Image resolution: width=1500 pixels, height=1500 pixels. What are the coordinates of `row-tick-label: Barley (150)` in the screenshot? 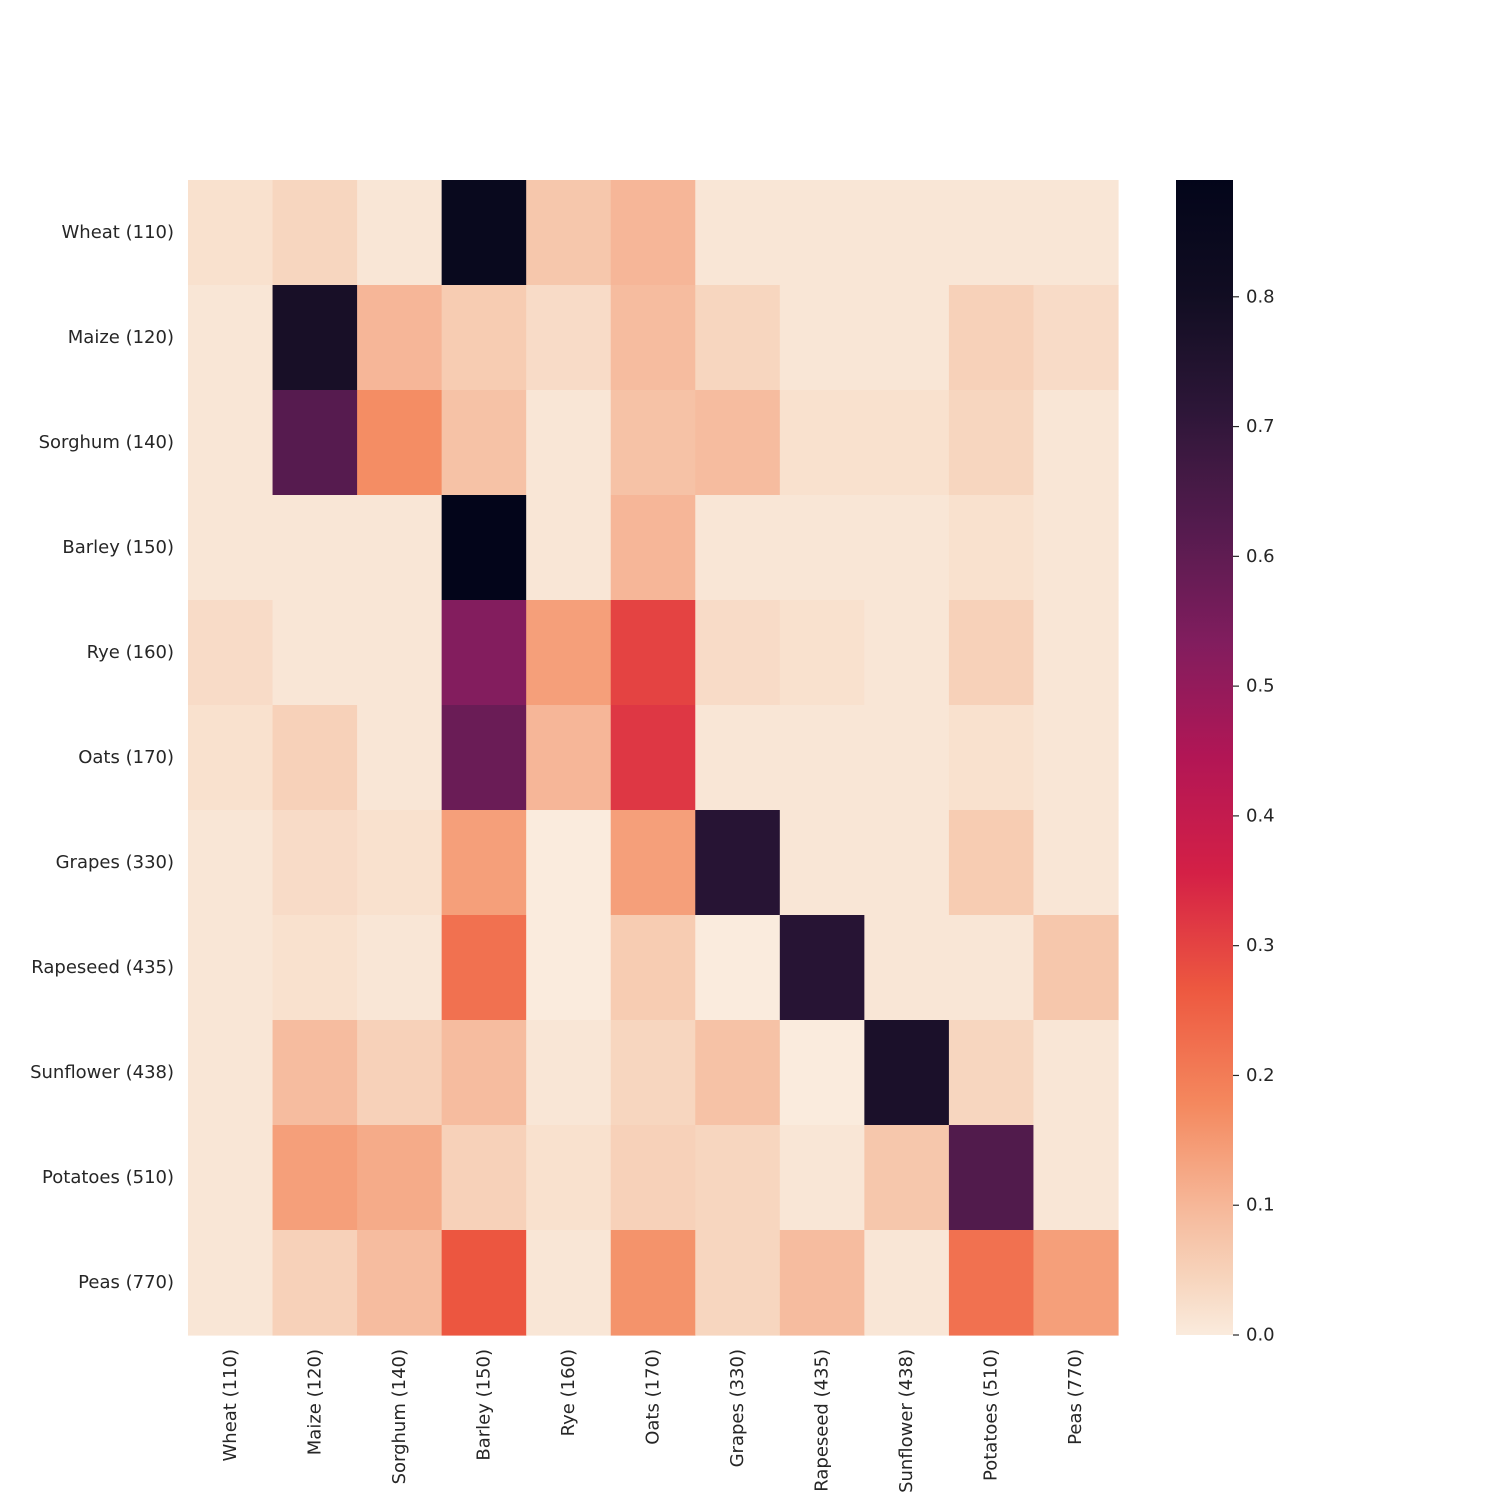 It's located at (118, 547).